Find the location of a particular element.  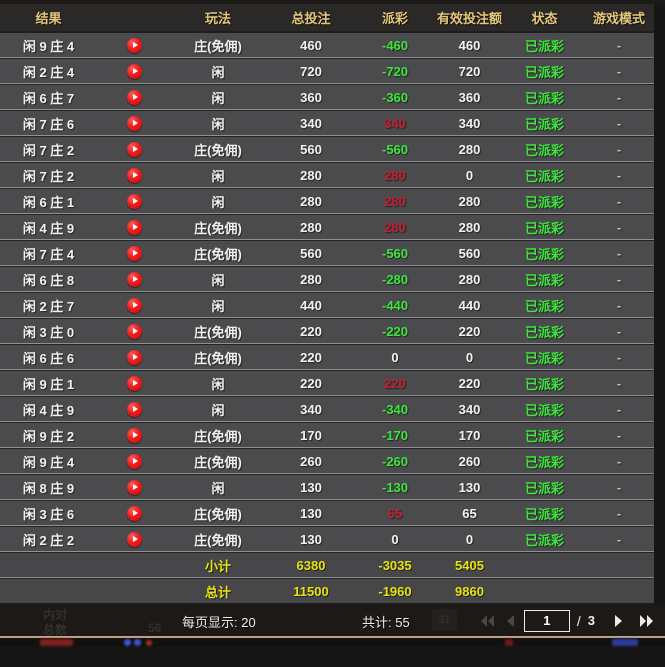

result-cell: 闲 2 庄 7 is located at coordinates (48, 306).